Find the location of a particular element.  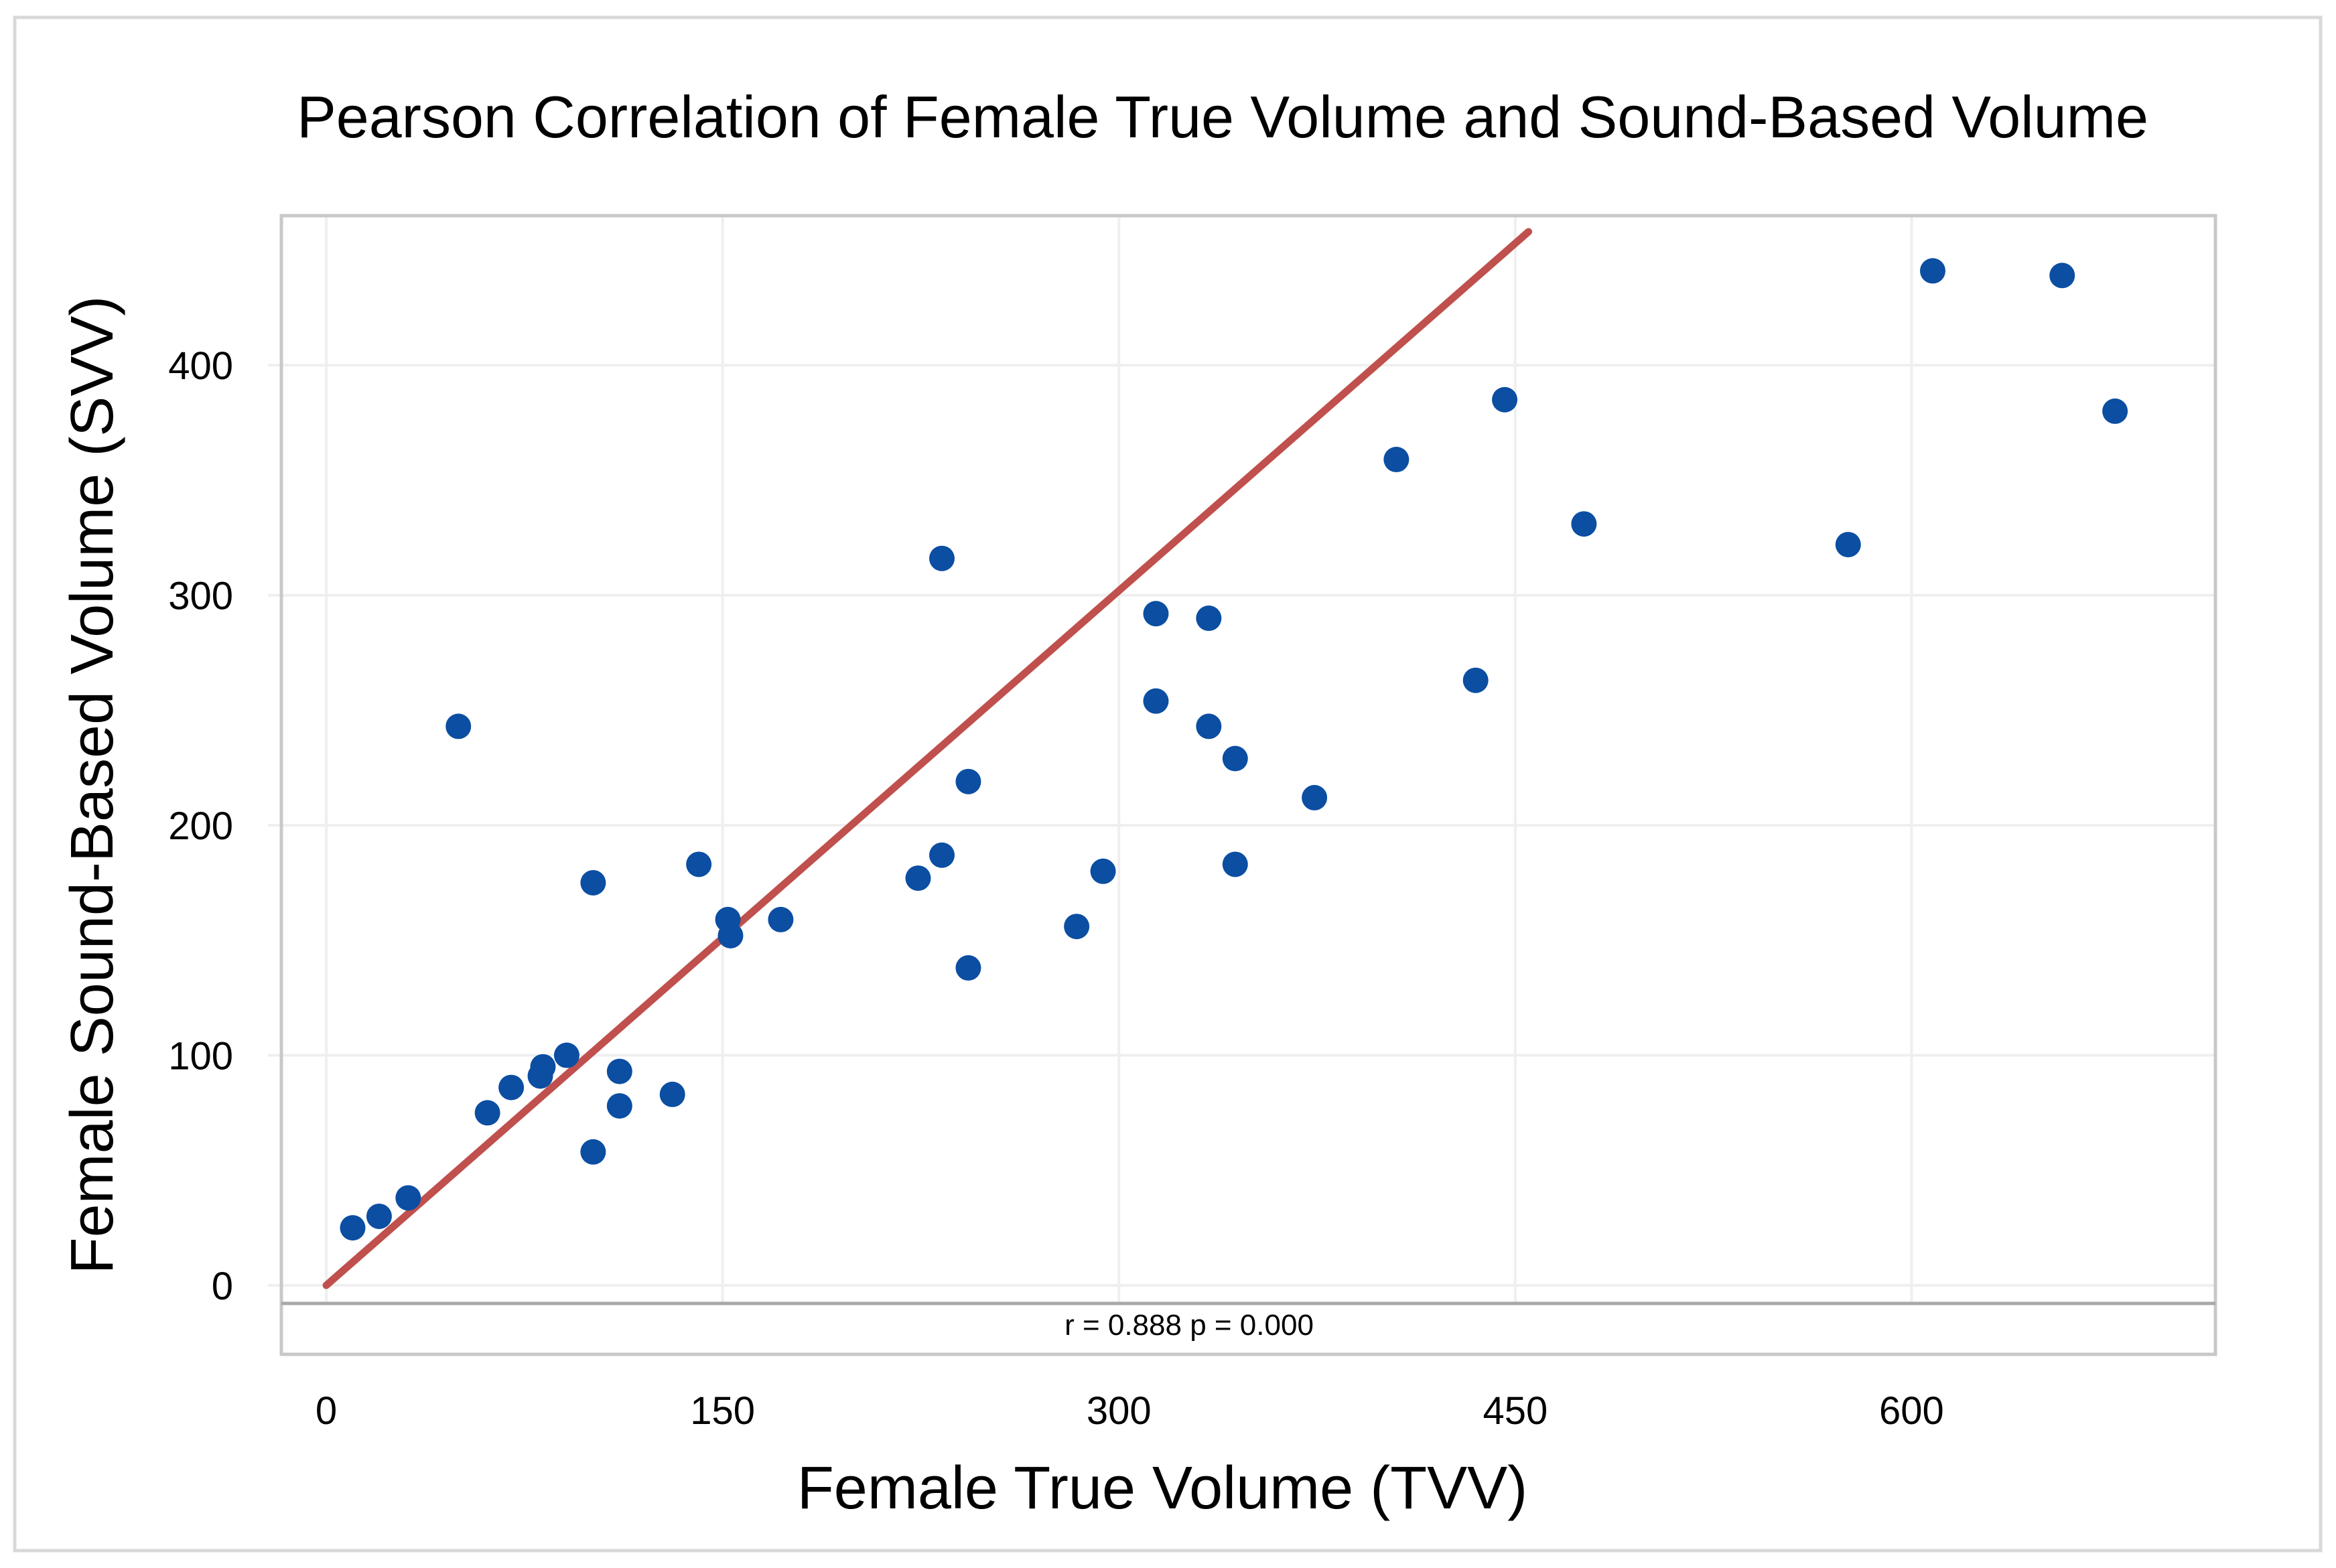

y-tick-label: 300 is located at coordinates (200, 596).